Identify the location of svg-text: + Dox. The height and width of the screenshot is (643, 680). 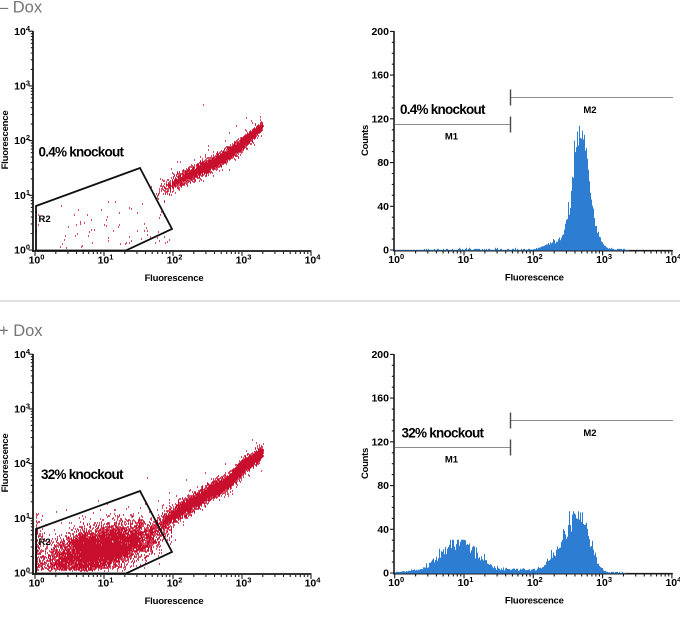
(21, 331).